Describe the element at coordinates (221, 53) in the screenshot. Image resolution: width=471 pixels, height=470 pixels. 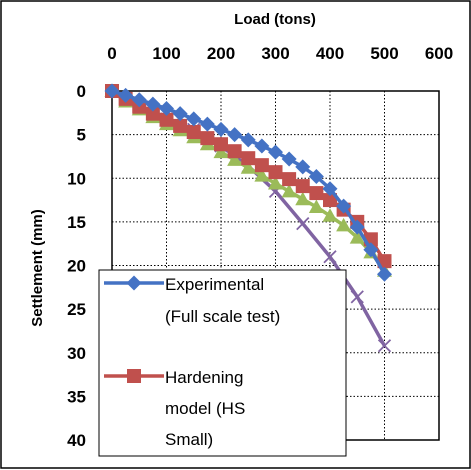
I see `x-tick-label: 200` at that location.